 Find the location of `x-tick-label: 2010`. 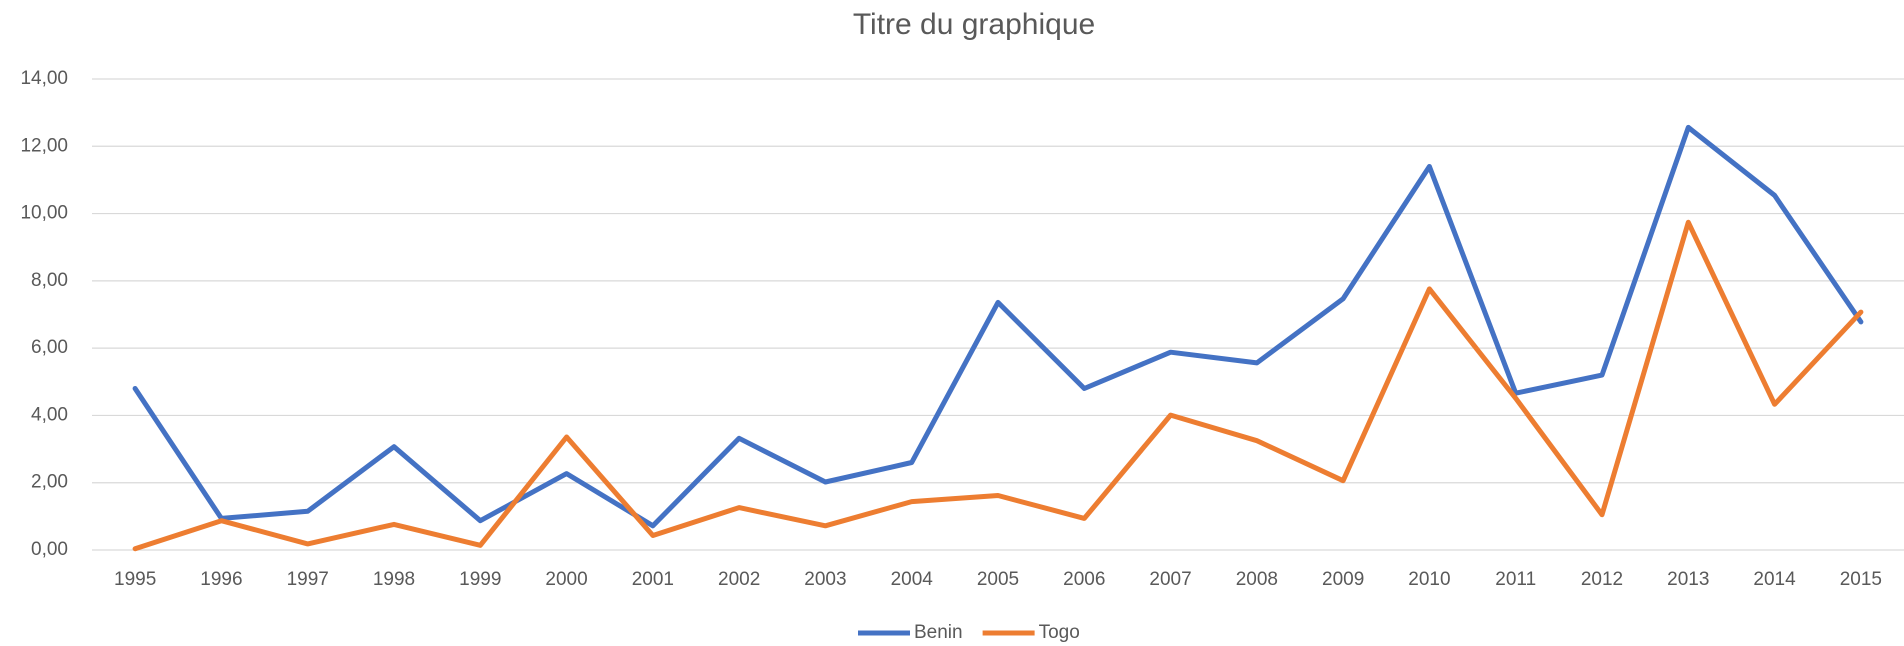

x-tick-label: 2010 is located at coordinates (1429, 579).